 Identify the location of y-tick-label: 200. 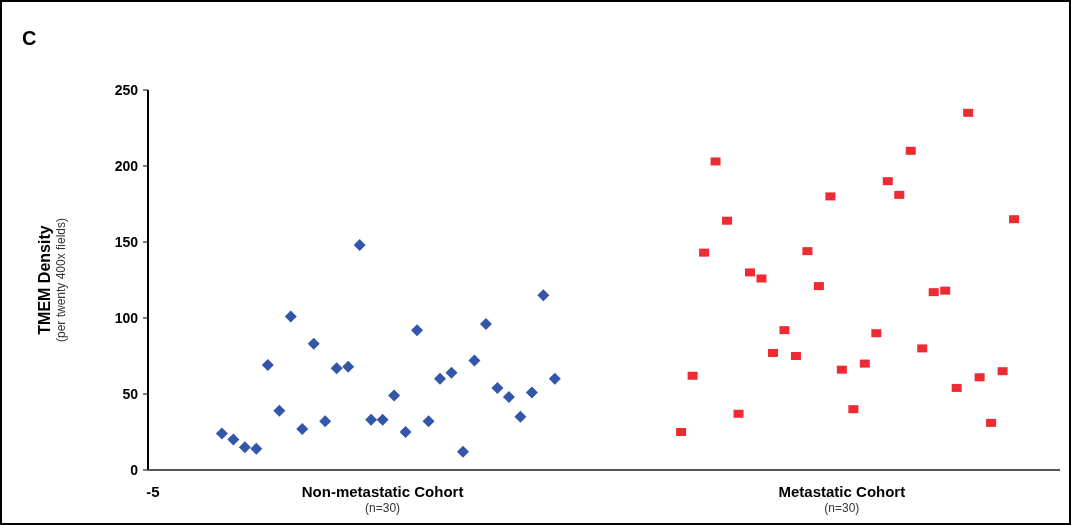
(126, 165).